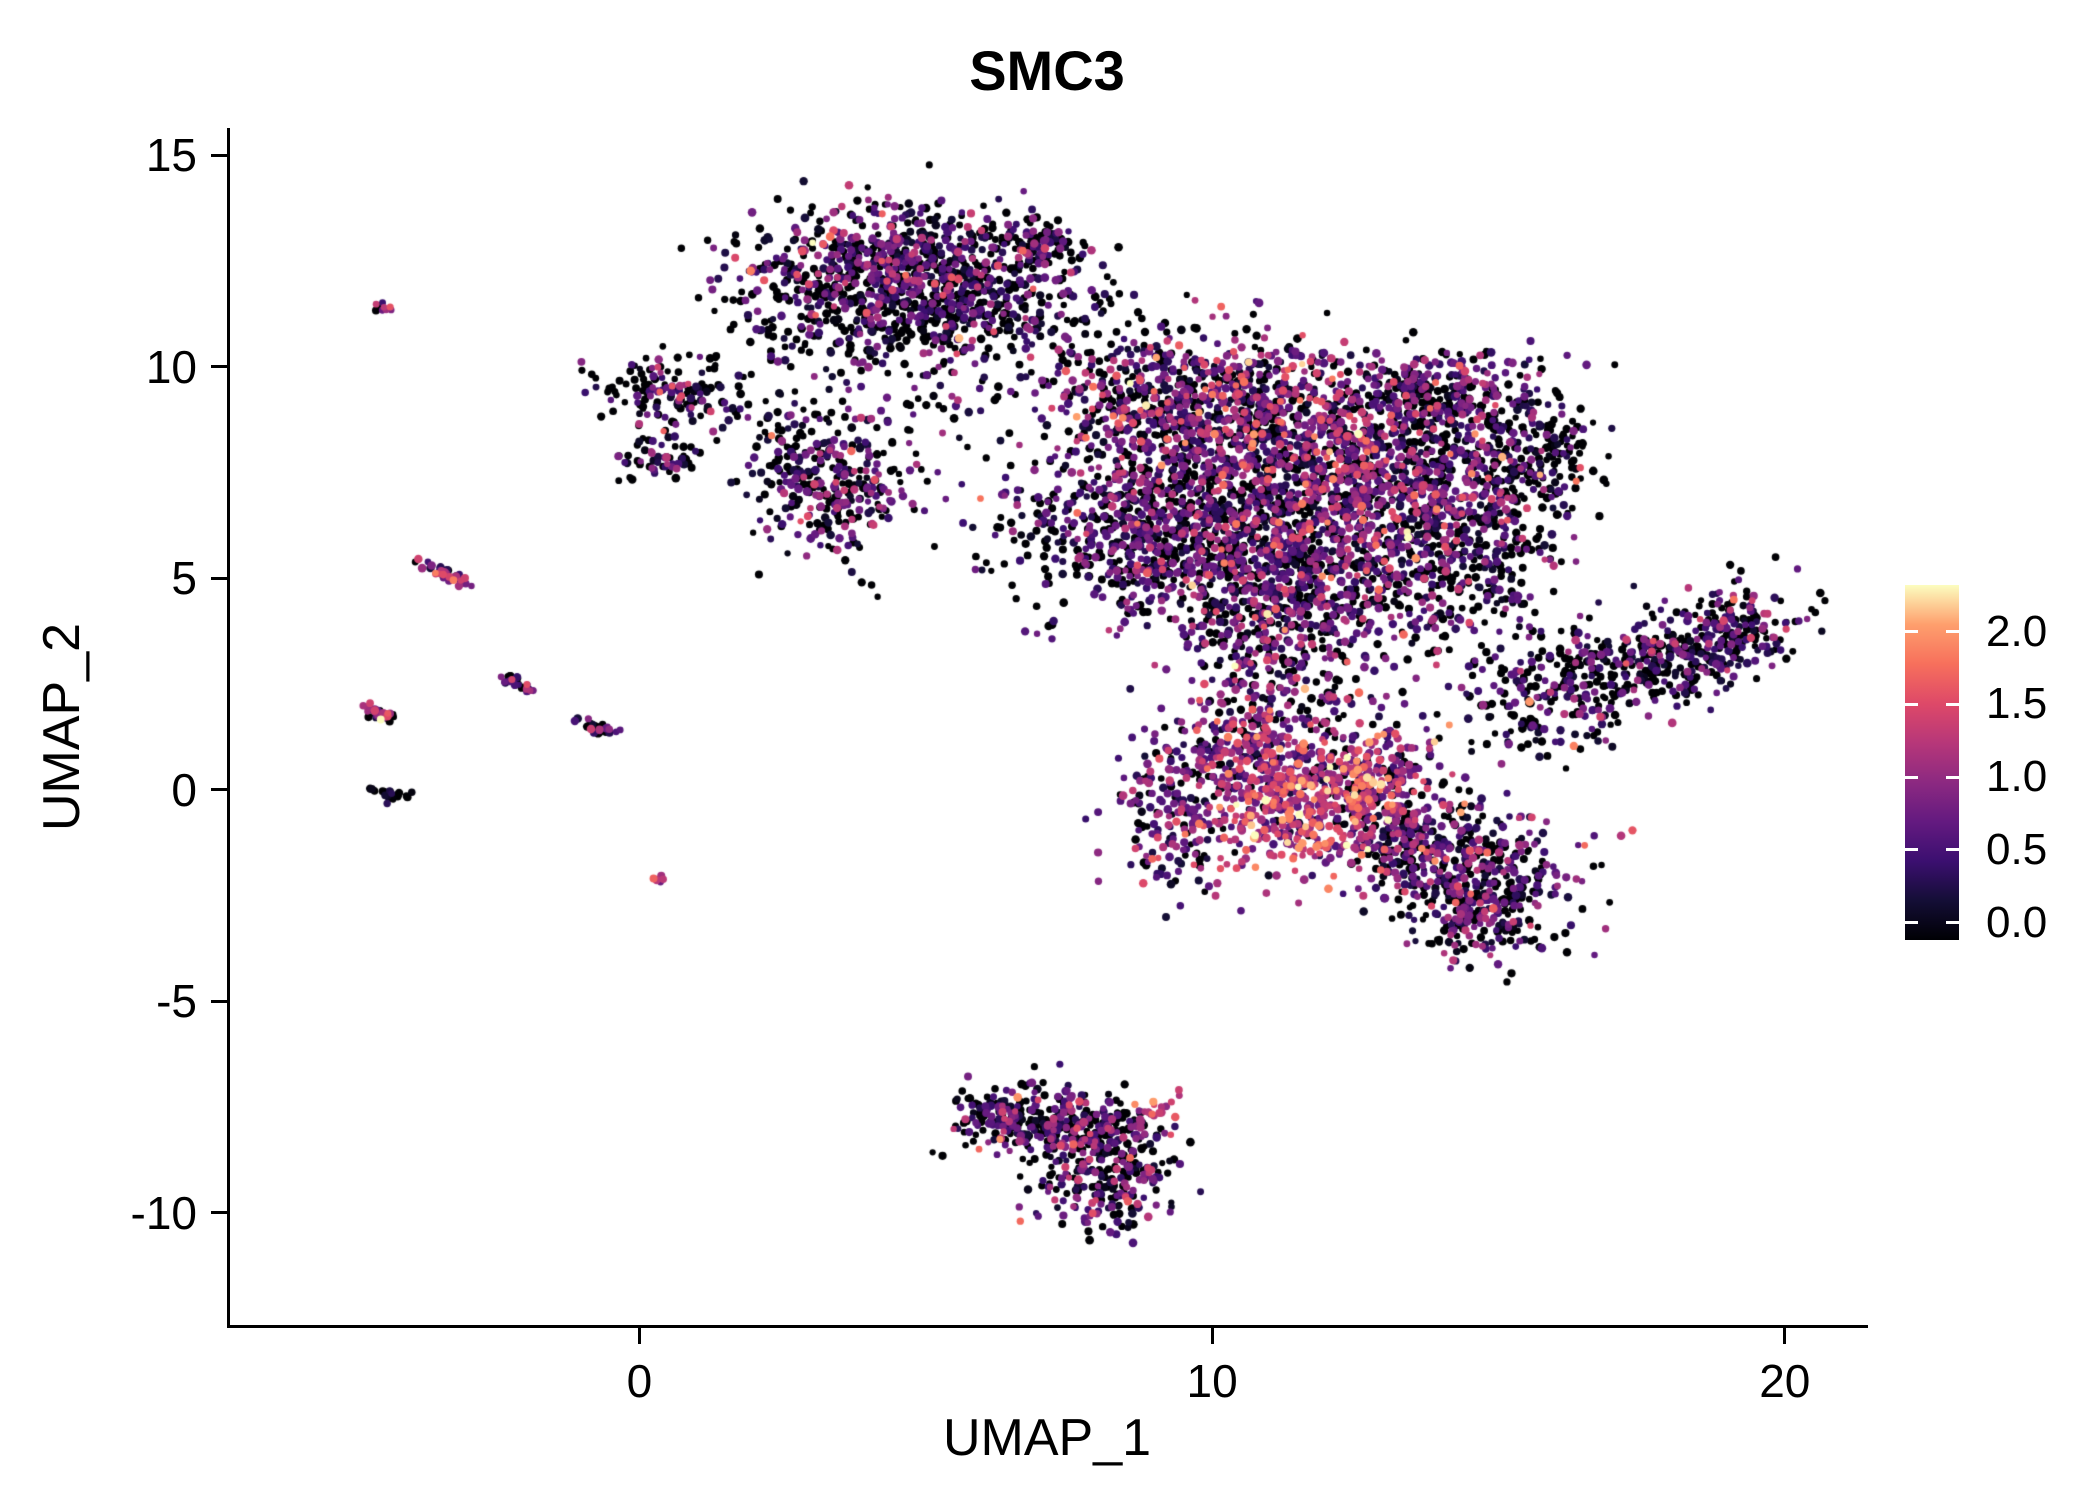 This screenshot has height=1500, width=2100. Describe the element at coordinates (1212, 1381) in the screenshot. I see `x-axis-tick-label: 10` at that location.